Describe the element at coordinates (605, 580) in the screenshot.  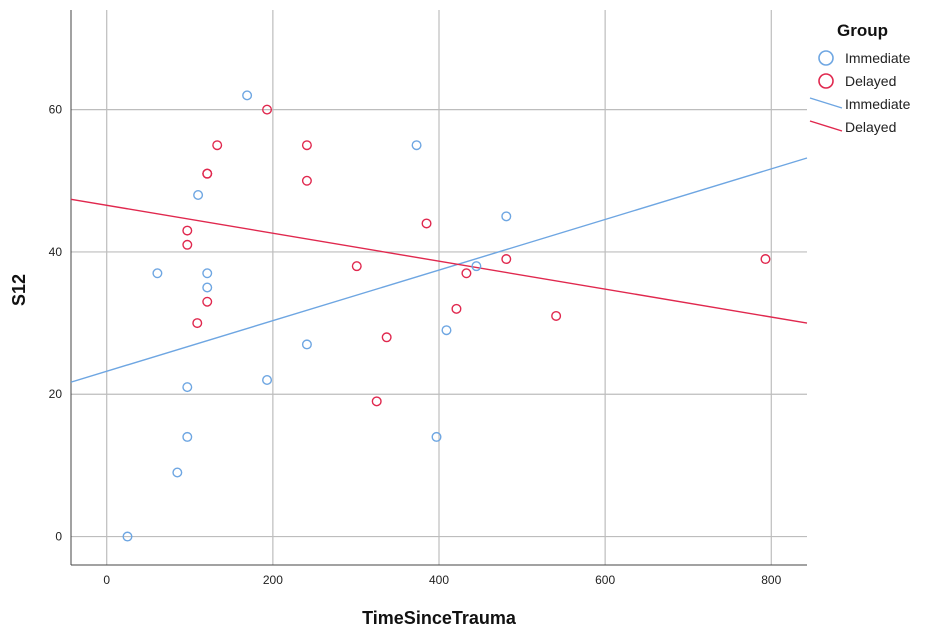
I see `x-tick-label: 600` at that location.